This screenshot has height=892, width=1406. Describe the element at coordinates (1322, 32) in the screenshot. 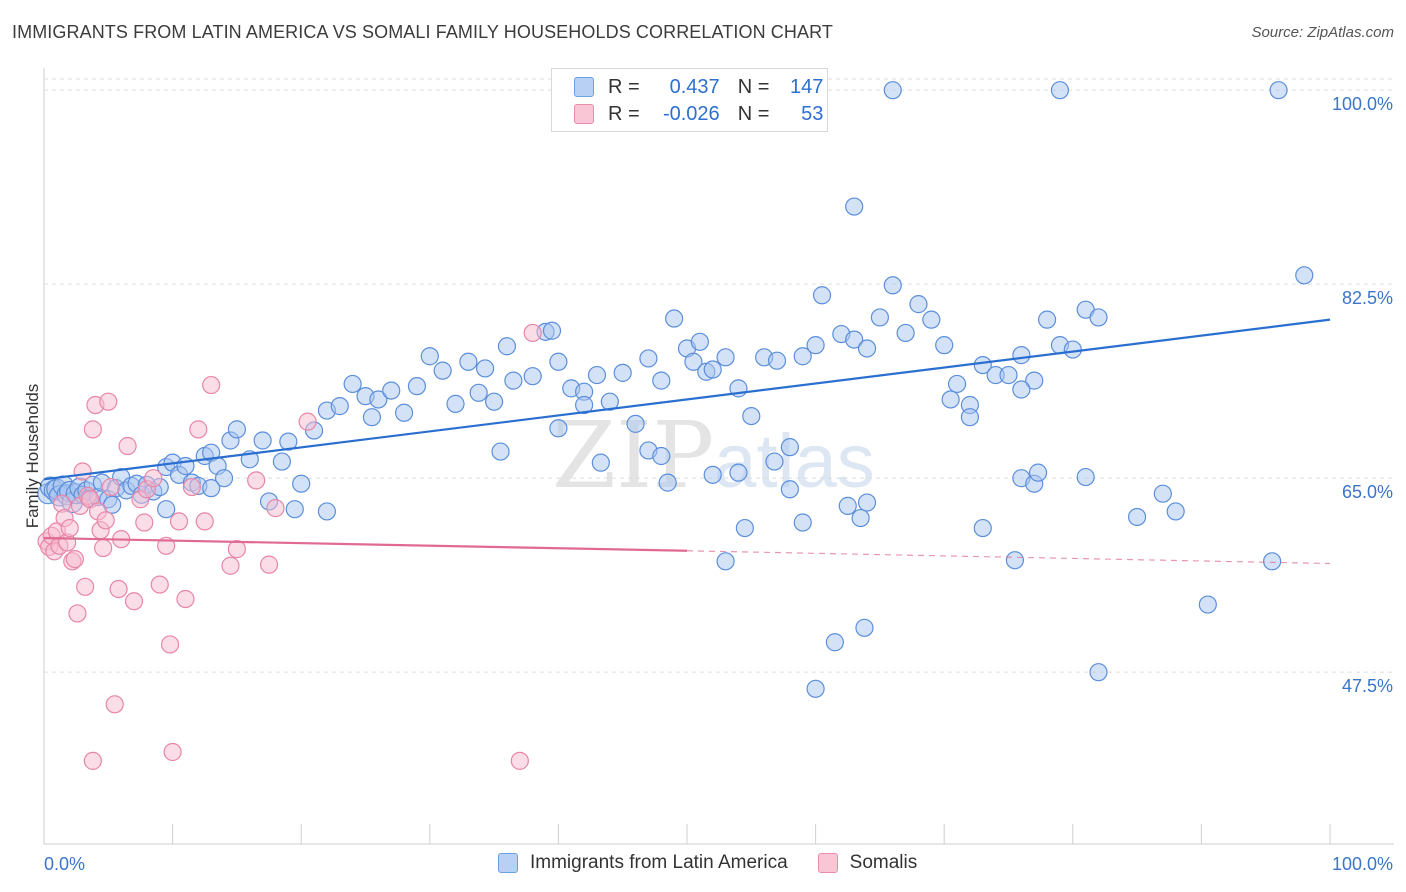

I see `source-label: Source: ZipAtlas.com` at that location.